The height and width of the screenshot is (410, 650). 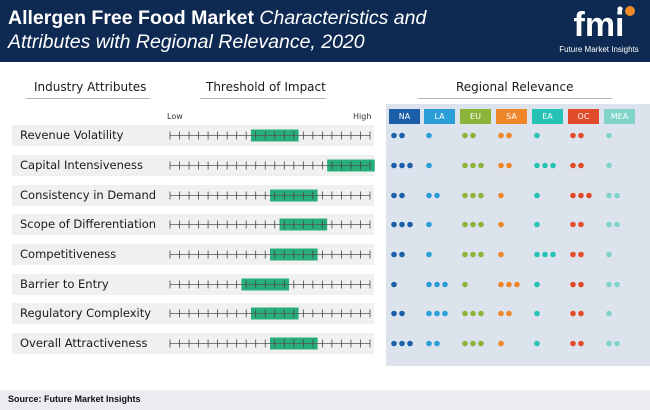 I want to click on threshold-header-rule, so click(x=263, y=98).